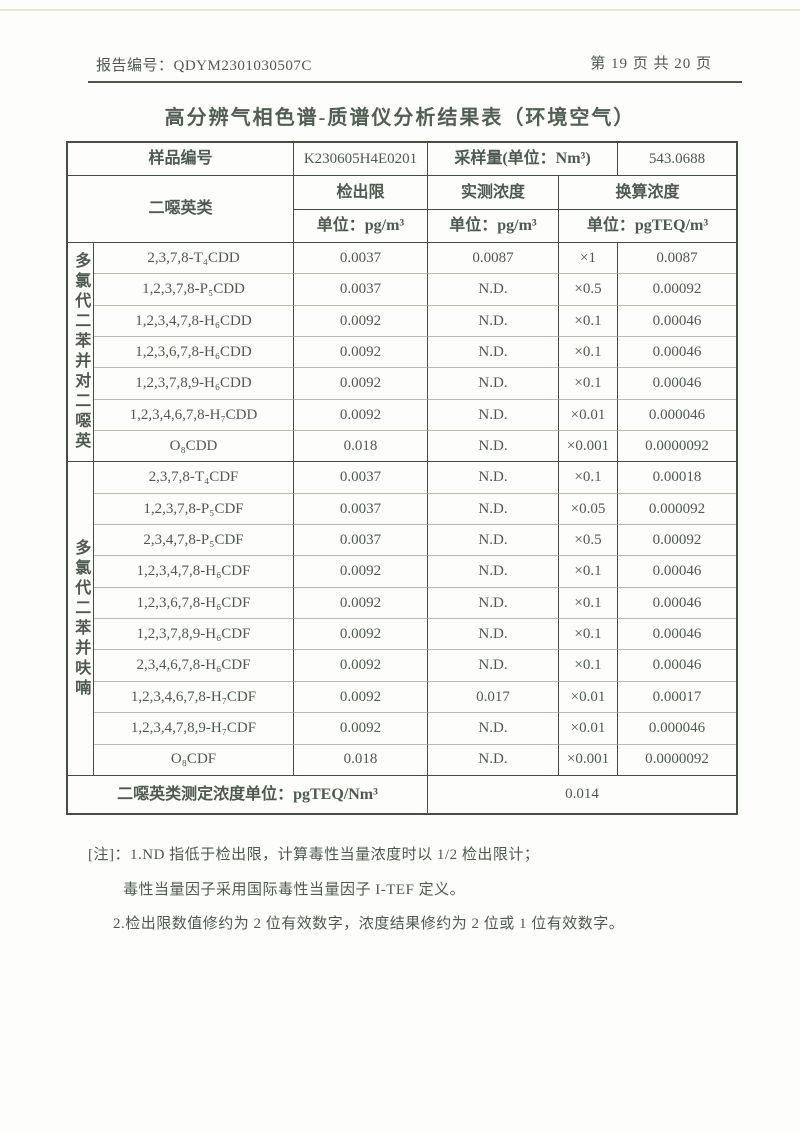  I want to click on teq-cell: 0.0087, so click(677, 259).